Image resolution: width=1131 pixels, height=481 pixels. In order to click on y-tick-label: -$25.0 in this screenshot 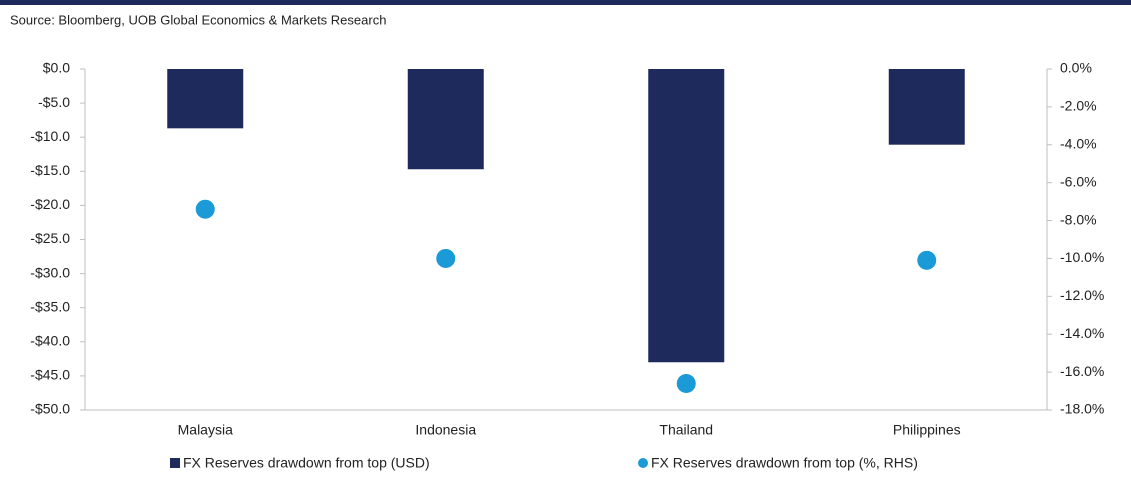, I will do `click(50, 238)`.